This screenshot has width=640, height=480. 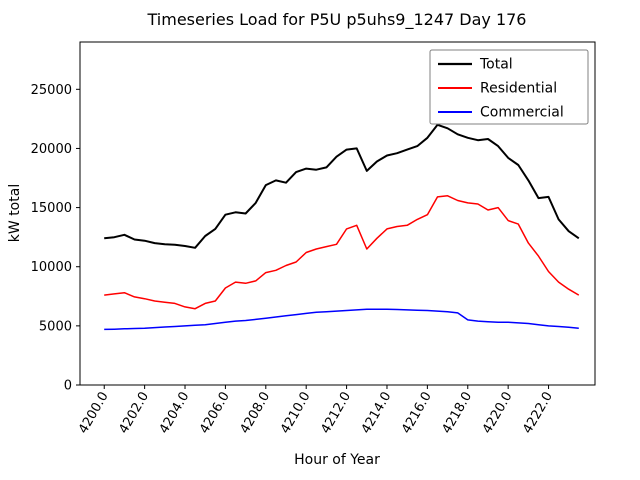 What do you see at coordinates (522, 113) in the screenshot?
I see `legend-label-commercial: Commercial` at bounding box center [522, 113].